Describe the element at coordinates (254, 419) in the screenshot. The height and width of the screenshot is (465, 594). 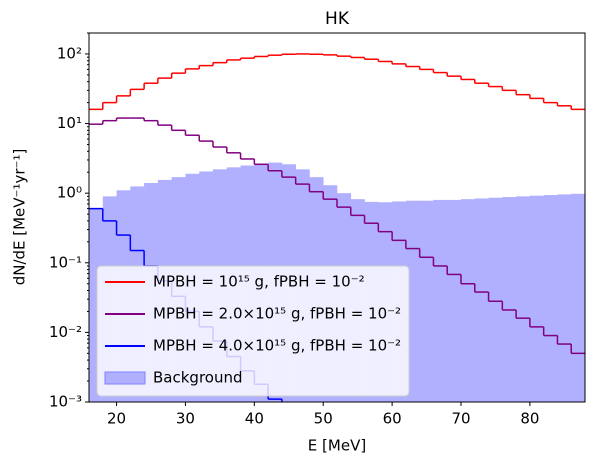
I see `x-tick-label: 40` at that location.